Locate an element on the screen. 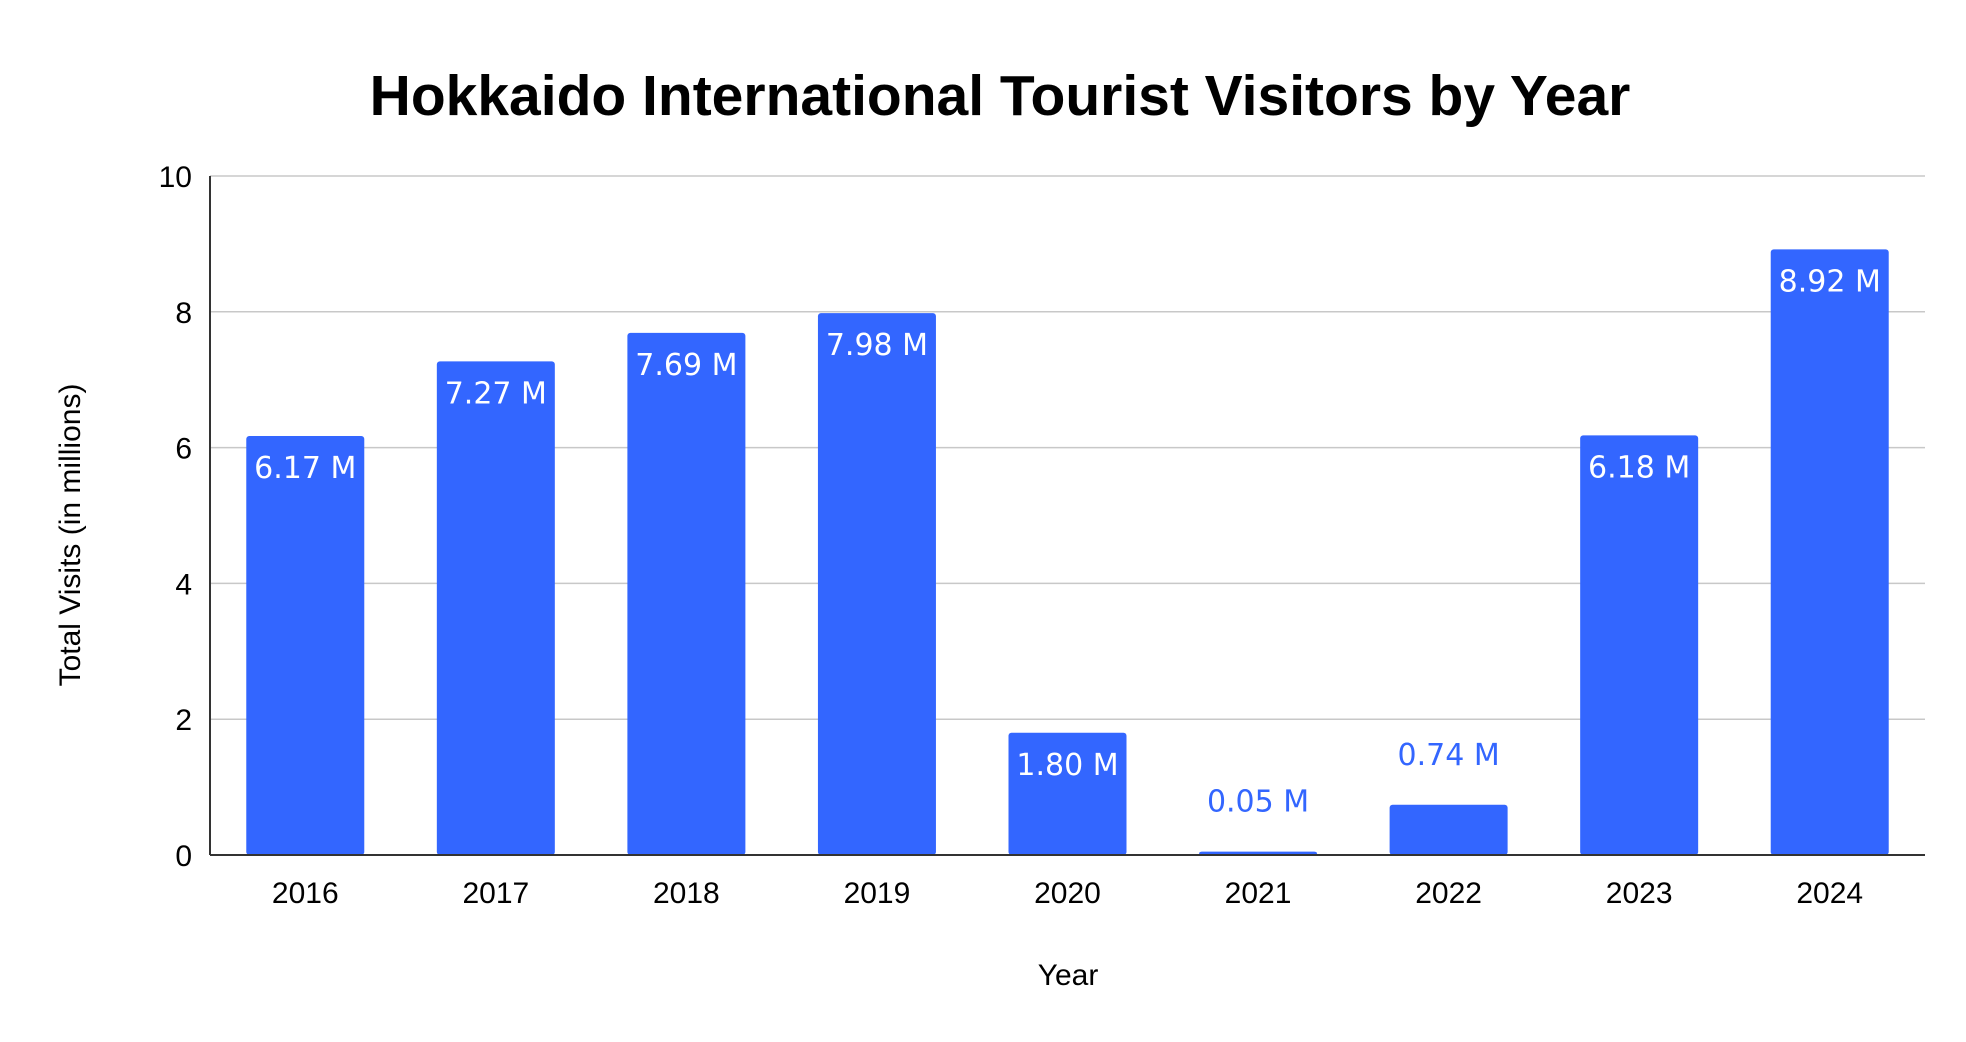 The height and width of the screenshot is (1042, 1966). x-tick-label: 2017 is located at coordinates (495, 893).